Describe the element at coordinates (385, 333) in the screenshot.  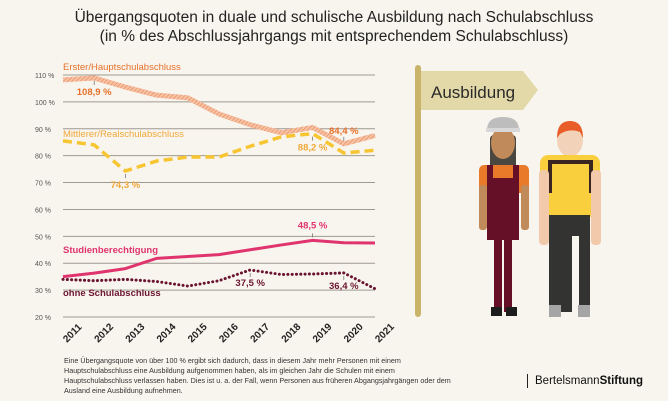
I see `x-tick-label: 2021` at that location.